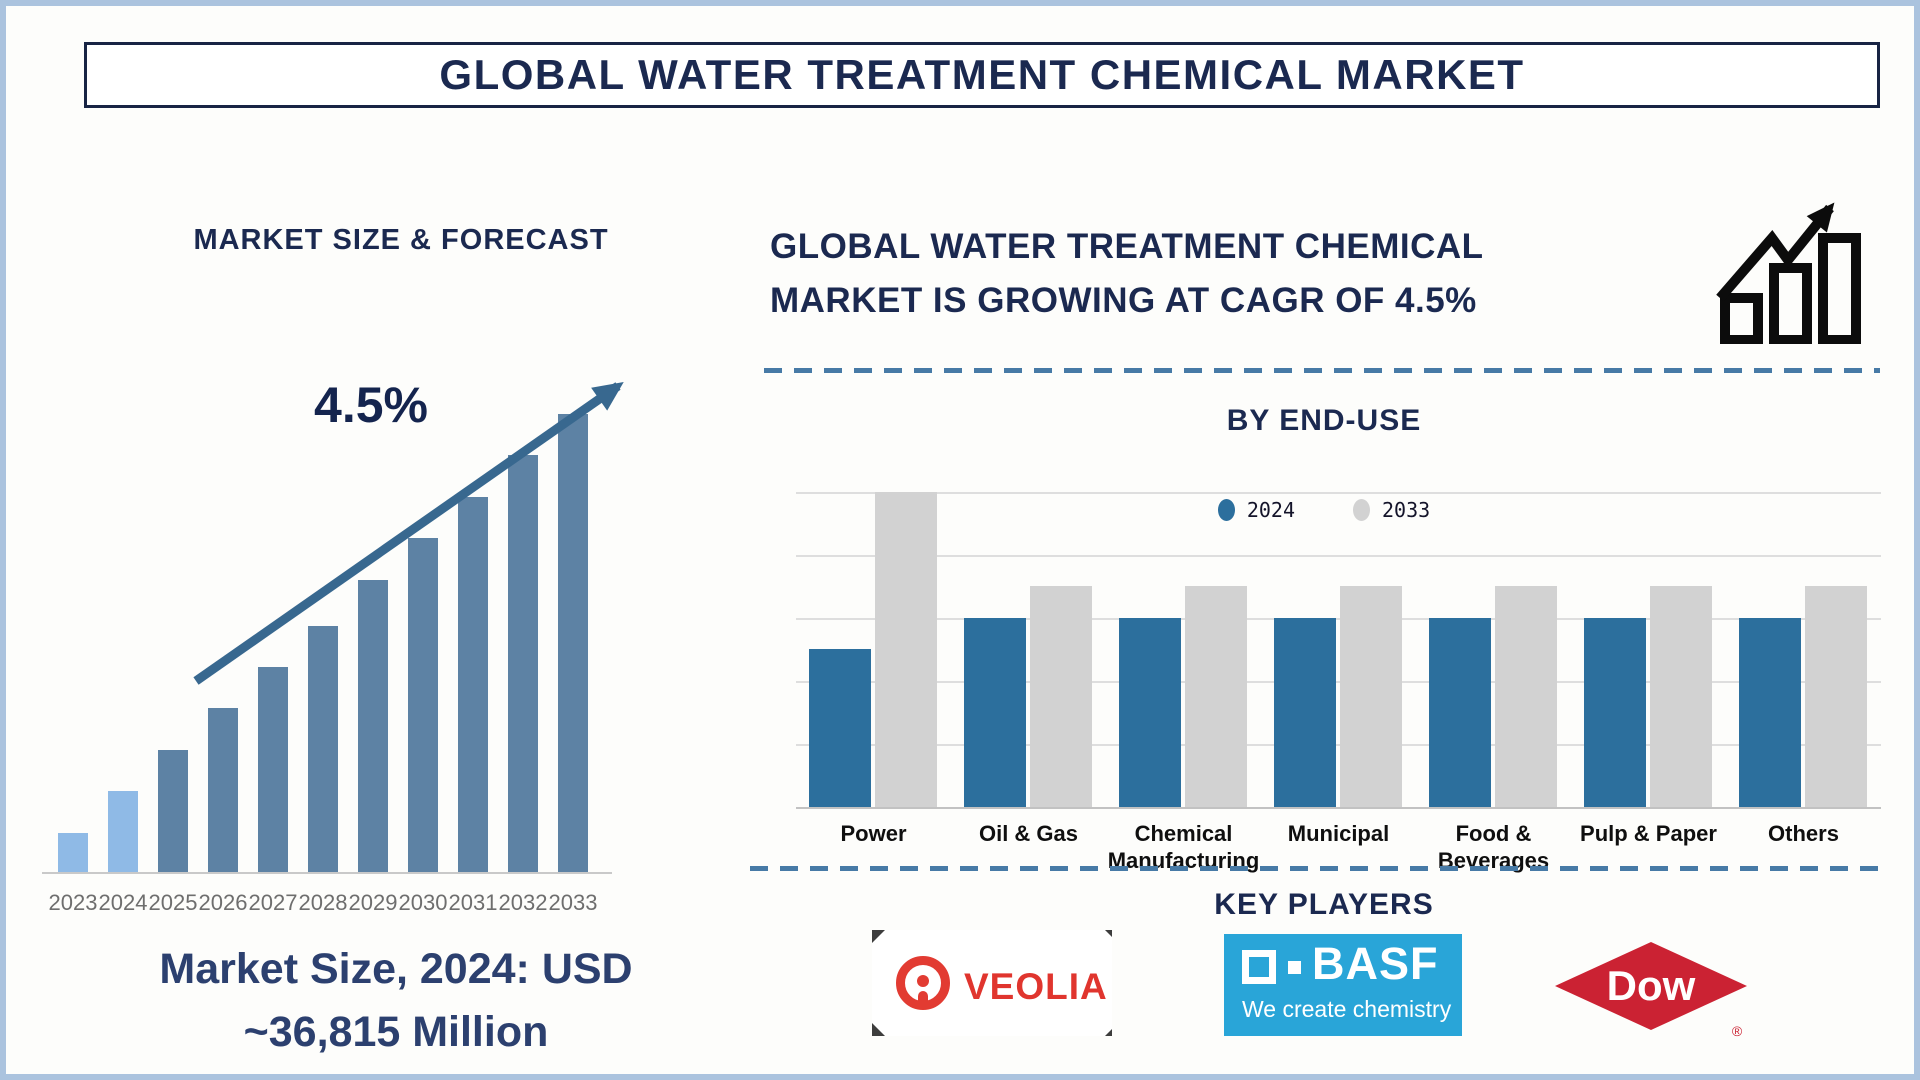 The image size is (1920, 1080). Describe the element at coordinates (396, 1032) in the screenshot. I see `market-size-caption-line2: ~36,815 Million` at that location.